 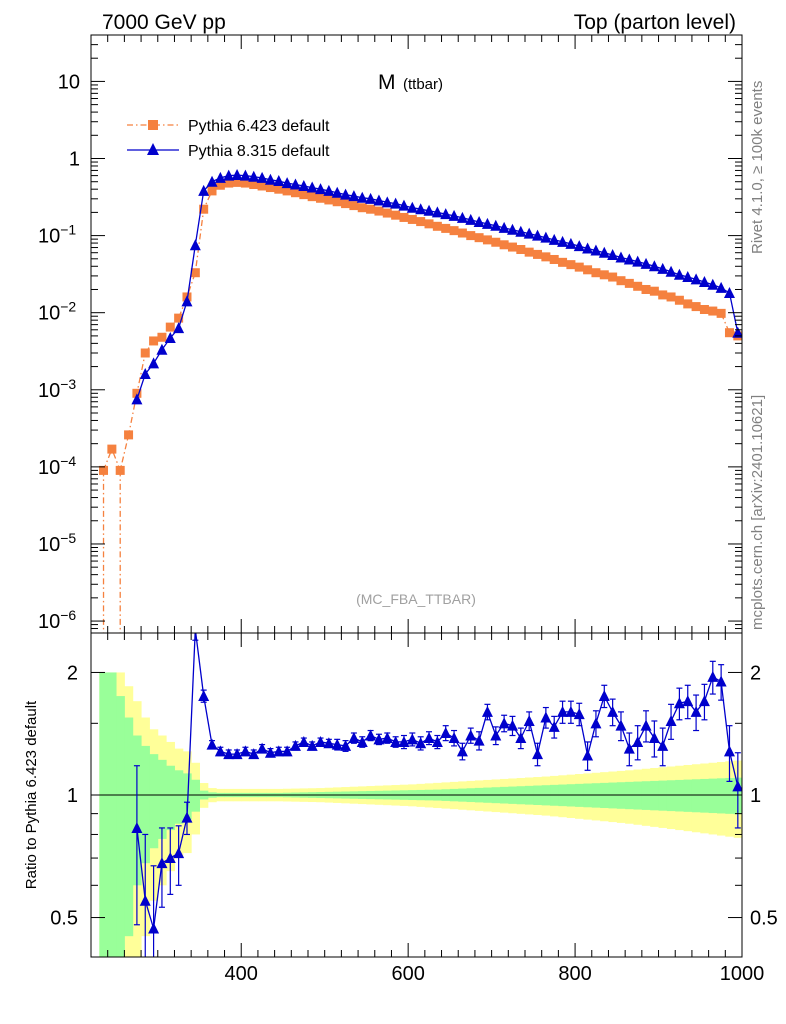 What do you see at coordinates (57, 235) in the screenshot?
I see `main-y-tick-label: 10−1` at bounding box center [57, 235].